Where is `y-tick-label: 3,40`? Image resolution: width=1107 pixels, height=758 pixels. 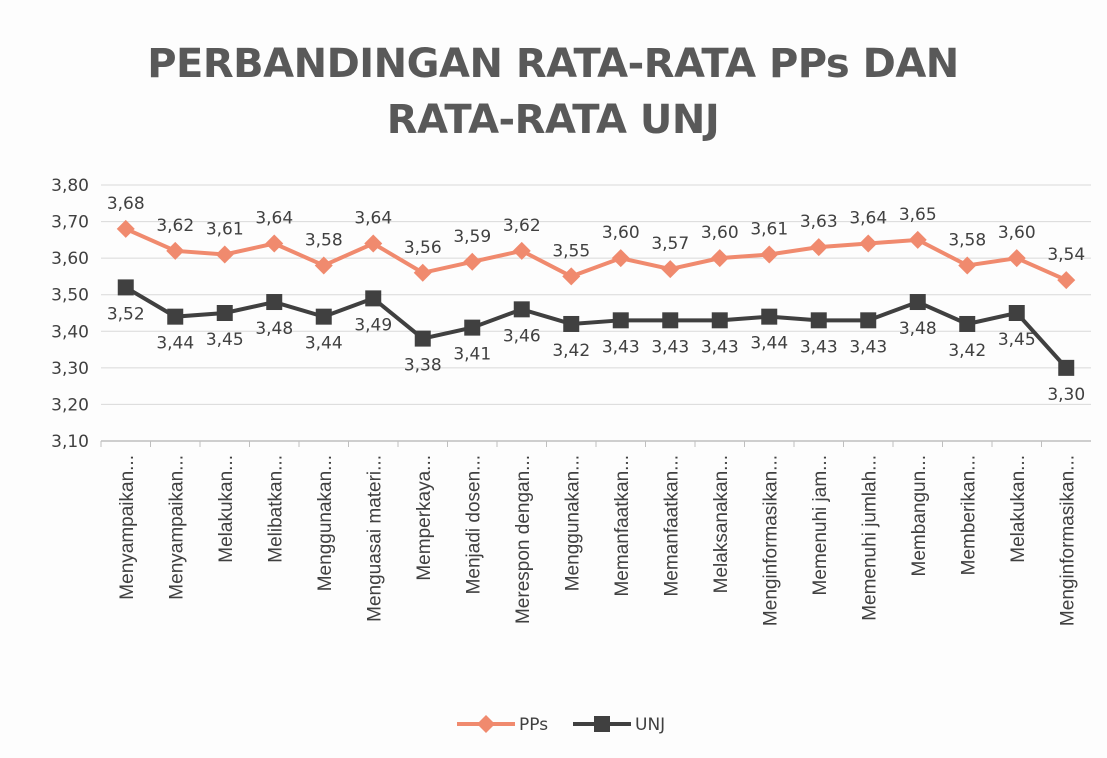
y-tick-label: 3,40 is located at coordinates (70, 332).